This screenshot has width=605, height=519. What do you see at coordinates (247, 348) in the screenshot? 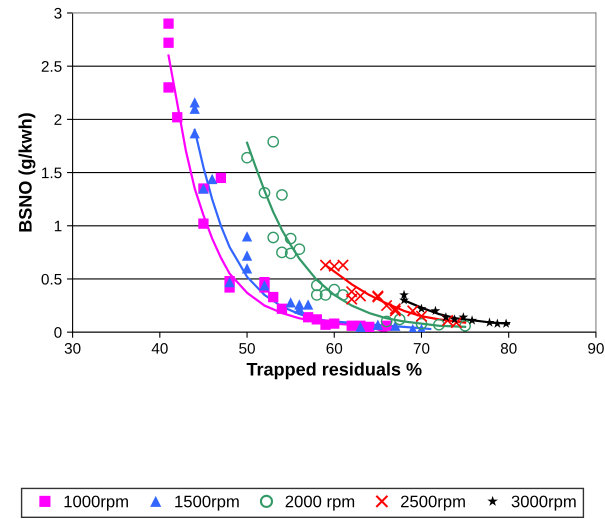
I see `x-tick-label: 50` at bounding box center [247, 348].